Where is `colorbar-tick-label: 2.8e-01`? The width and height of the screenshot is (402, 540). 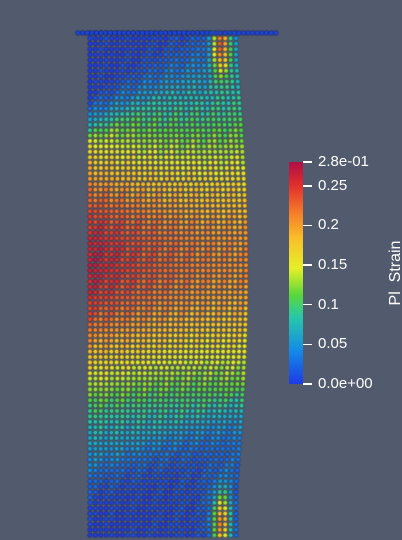 colorbar-tick-label: 2.8e-01 is located at coordinates (343, 161).